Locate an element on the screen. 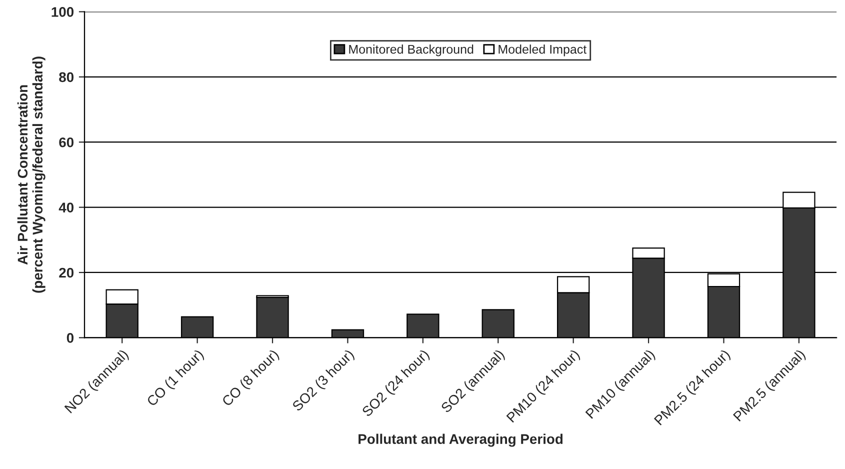 The height and width of the screenshot is (469, 845). y-tick-label: 100 is located at coordinates (63, 12).